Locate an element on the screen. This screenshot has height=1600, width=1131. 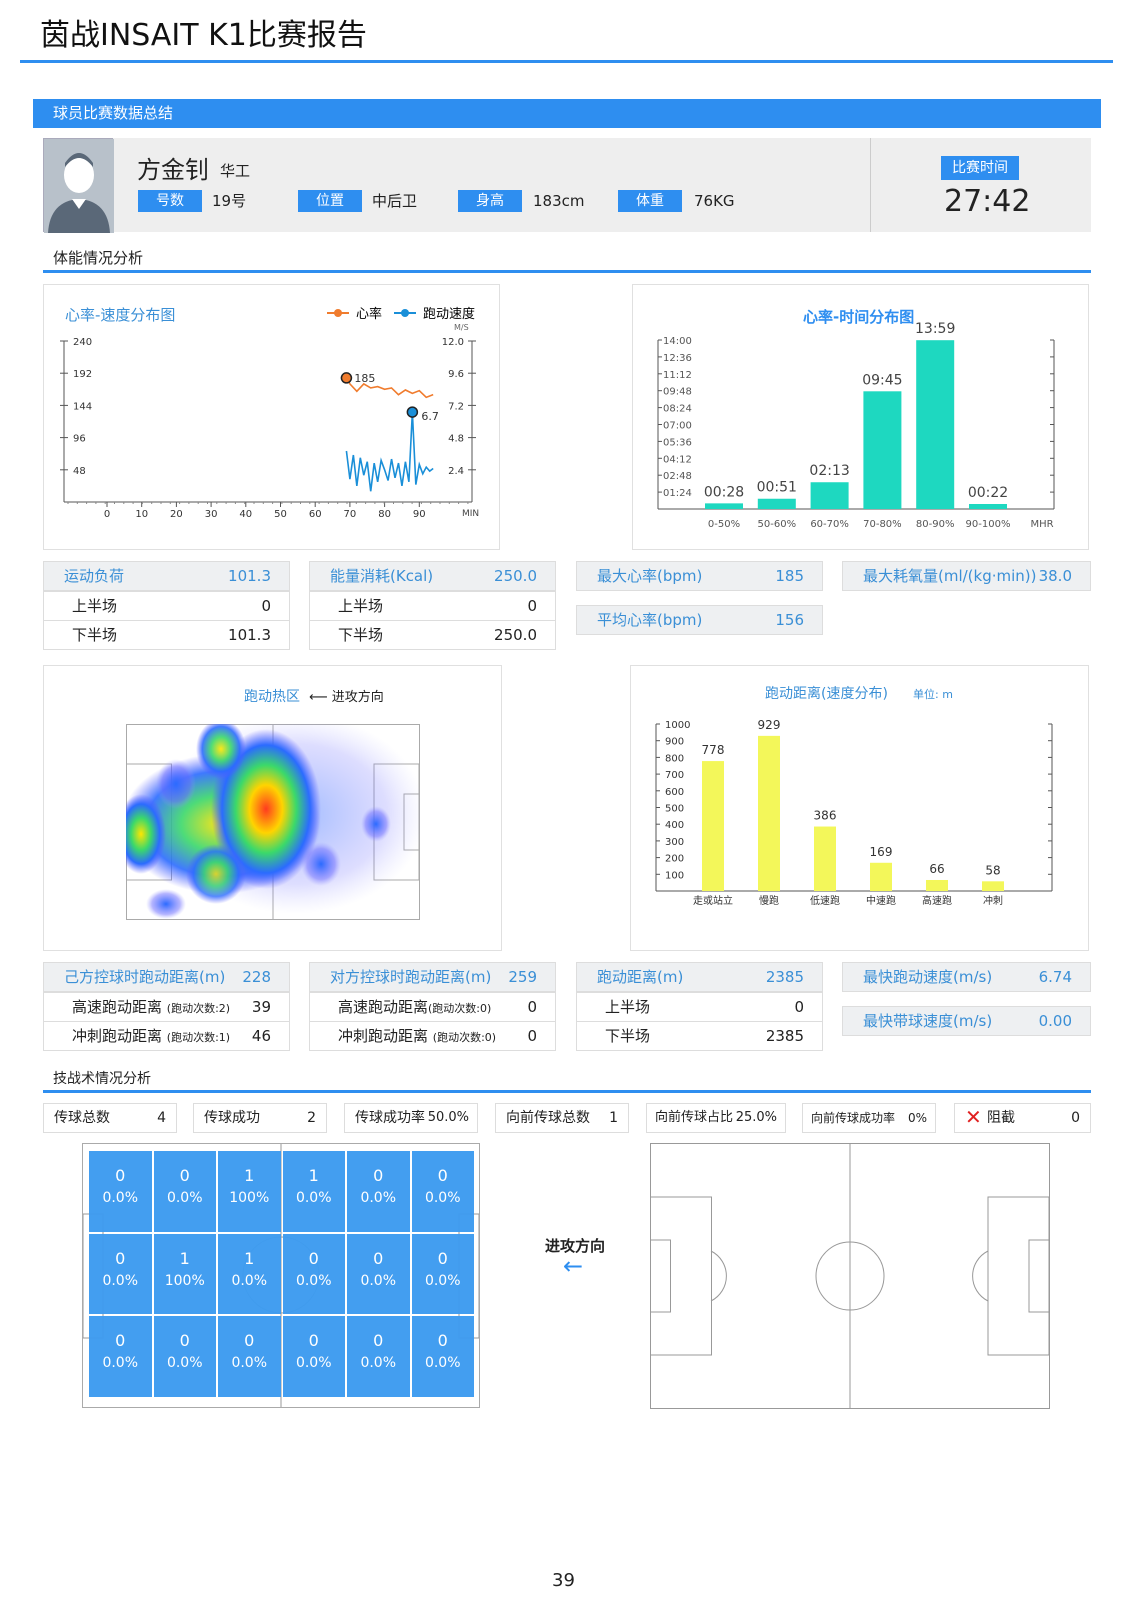
x-tick-label: 70 is located at coordinates (350, 514).